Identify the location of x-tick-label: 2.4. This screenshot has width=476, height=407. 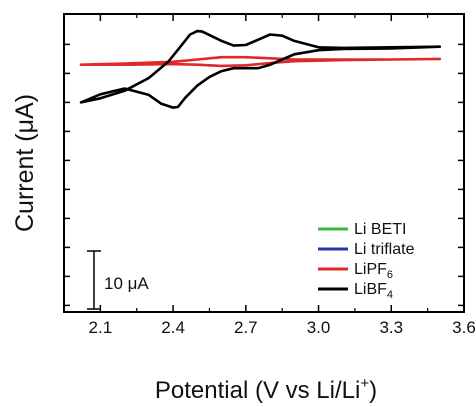
(173, 327).